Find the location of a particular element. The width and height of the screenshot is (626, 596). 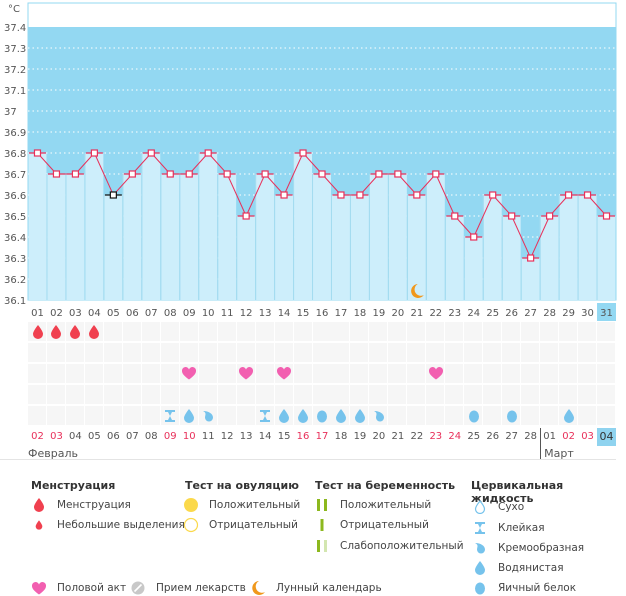

calendar-date: 05 is located at coordinates (94, 436).